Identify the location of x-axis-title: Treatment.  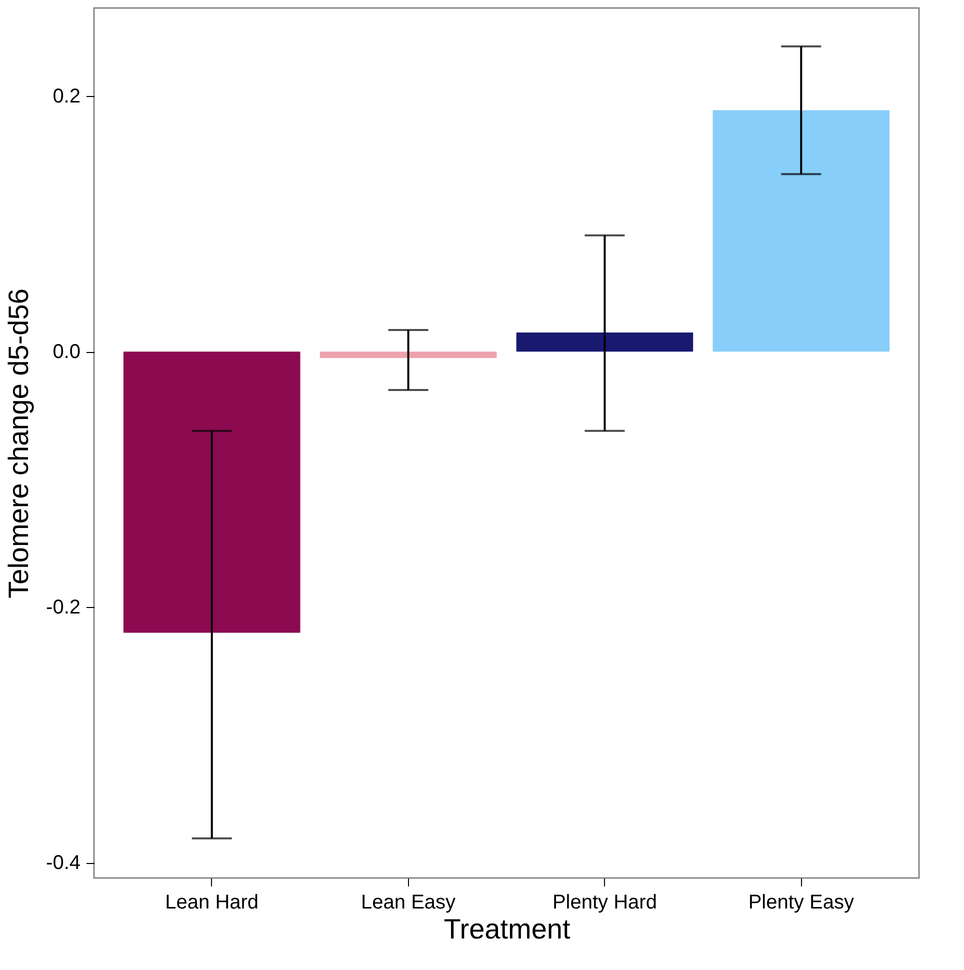
(507, 929).